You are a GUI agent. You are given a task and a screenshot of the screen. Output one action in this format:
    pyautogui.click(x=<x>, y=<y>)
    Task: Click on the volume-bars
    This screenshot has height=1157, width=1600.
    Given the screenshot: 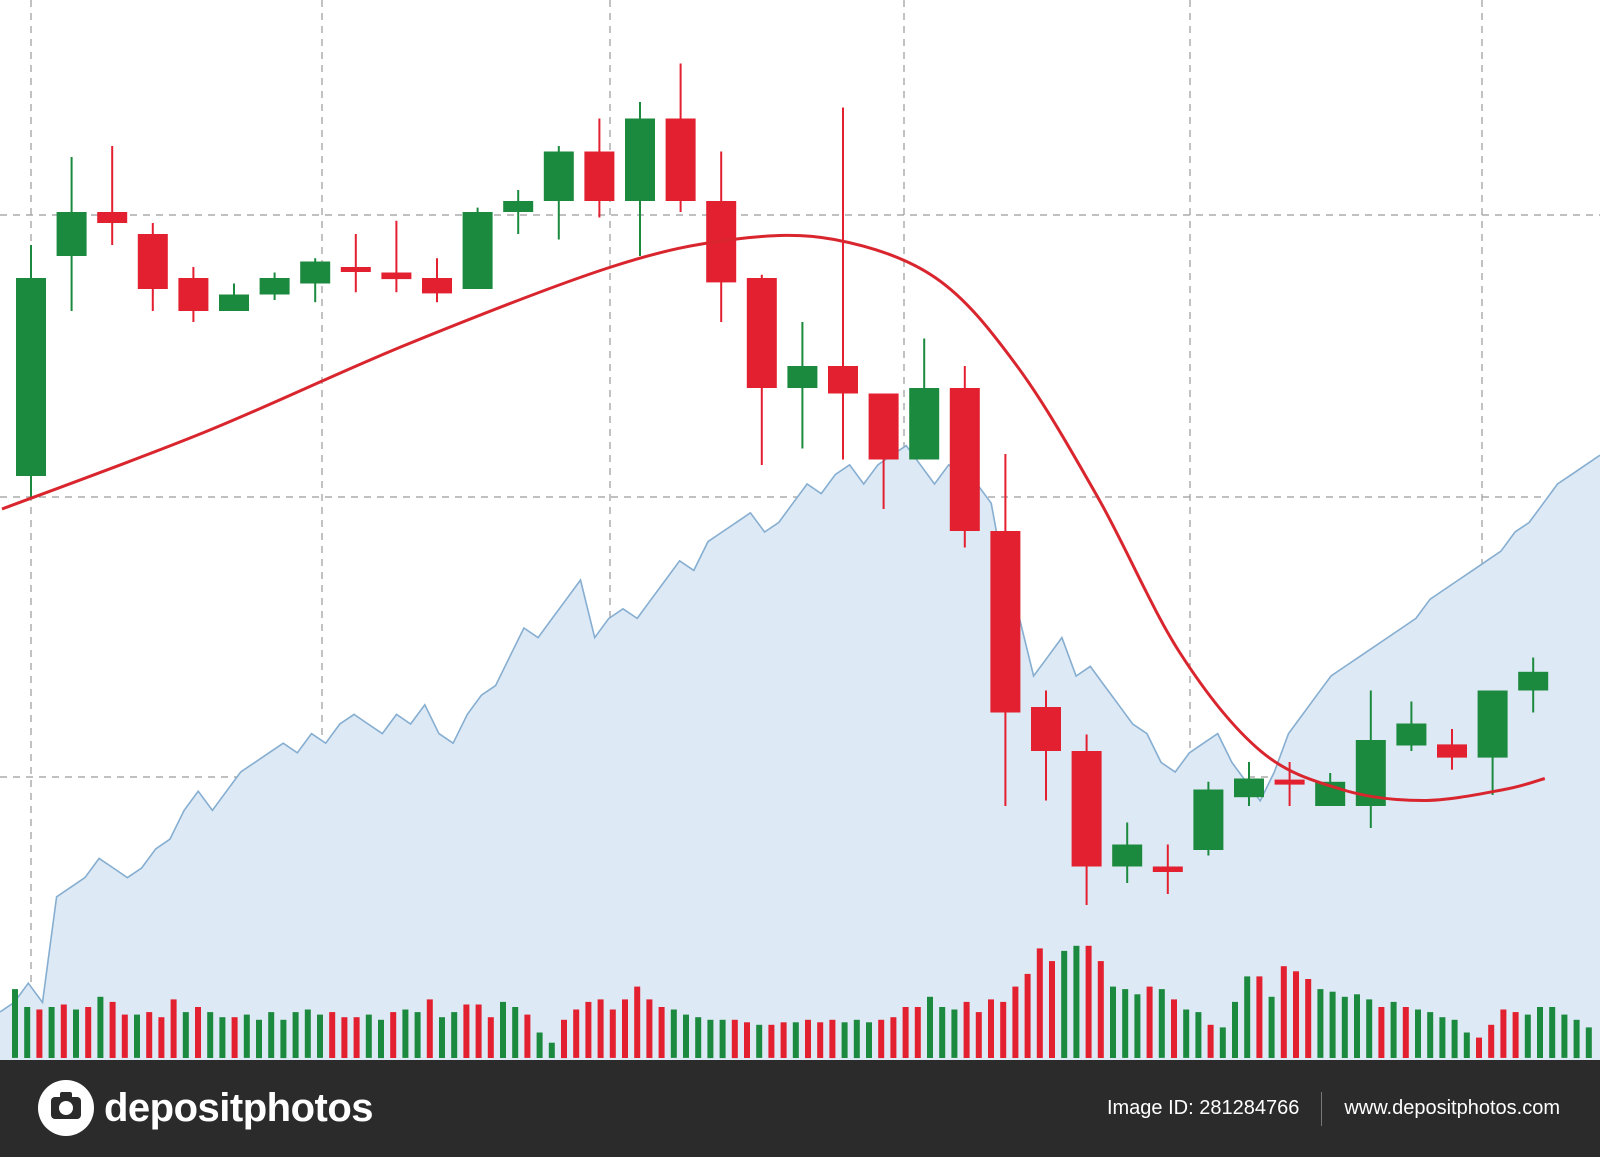 What is the action you would take?
    pyautogui.click(x=802, y=1002)
    